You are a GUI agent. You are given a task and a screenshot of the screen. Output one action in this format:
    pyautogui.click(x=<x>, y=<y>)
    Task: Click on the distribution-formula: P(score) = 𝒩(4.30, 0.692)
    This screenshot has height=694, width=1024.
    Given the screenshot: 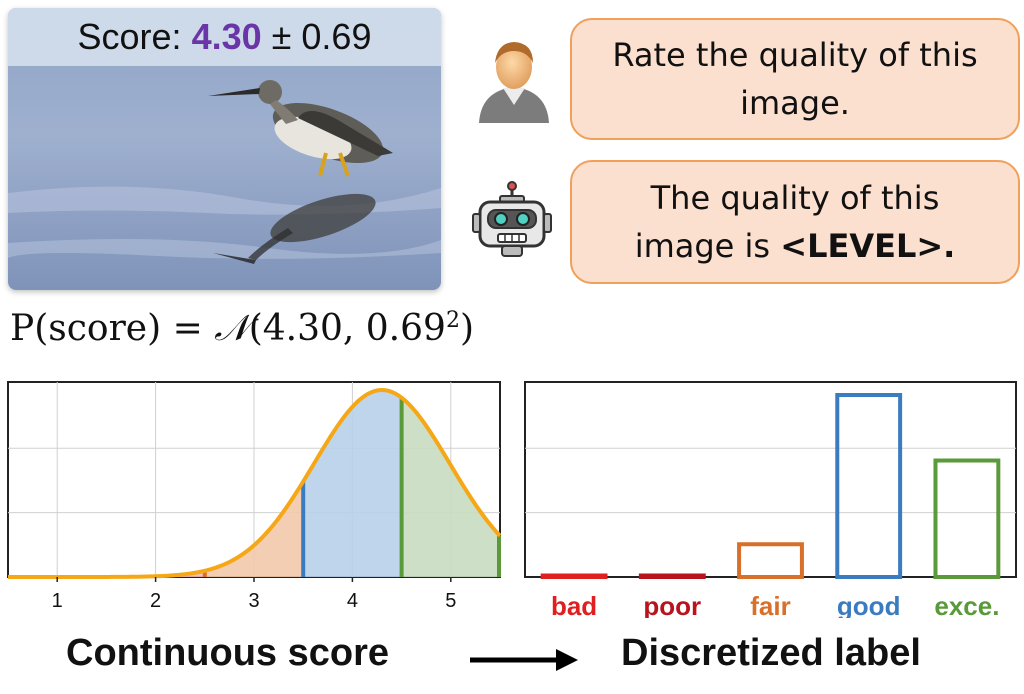 What is the action you would take?
    pyautogui.click(x=242, y=338)
    